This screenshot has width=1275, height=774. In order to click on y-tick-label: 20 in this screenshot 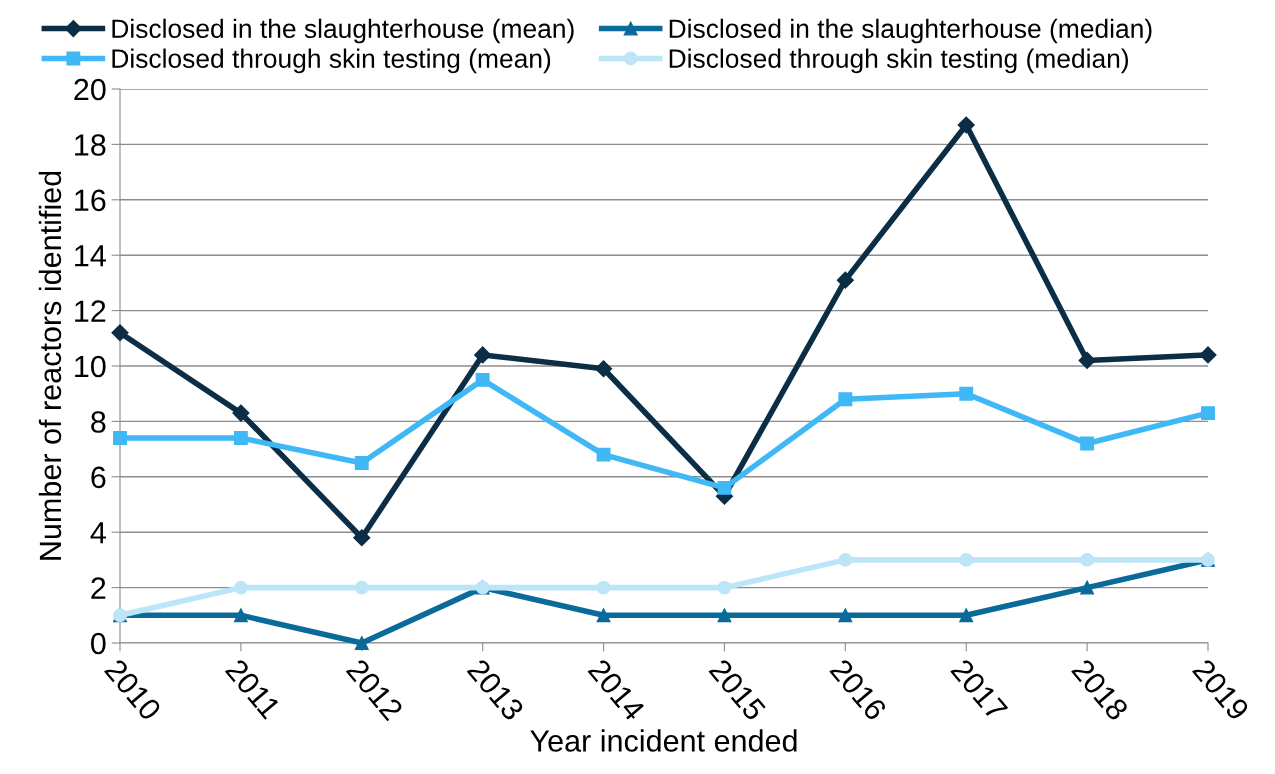, I will do `click(90, 89)`.